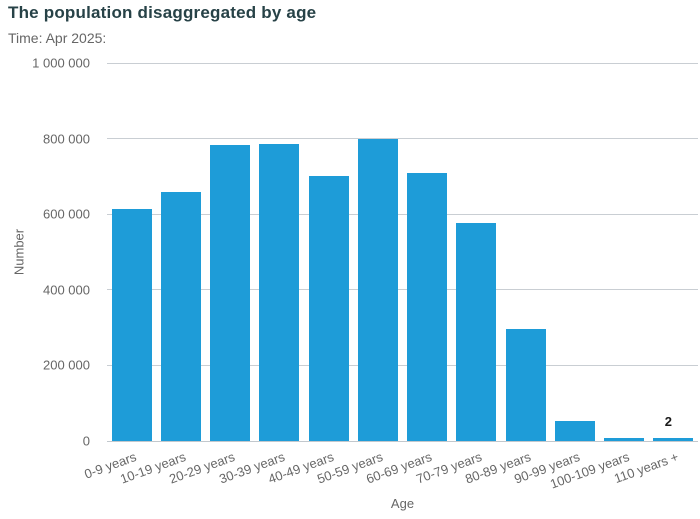 This screenshot has height=519, width=700. What do you see at coordinates (525, 385) in the screenshot?
I see `bar-80-89-years` at bounding box center [525, 385].